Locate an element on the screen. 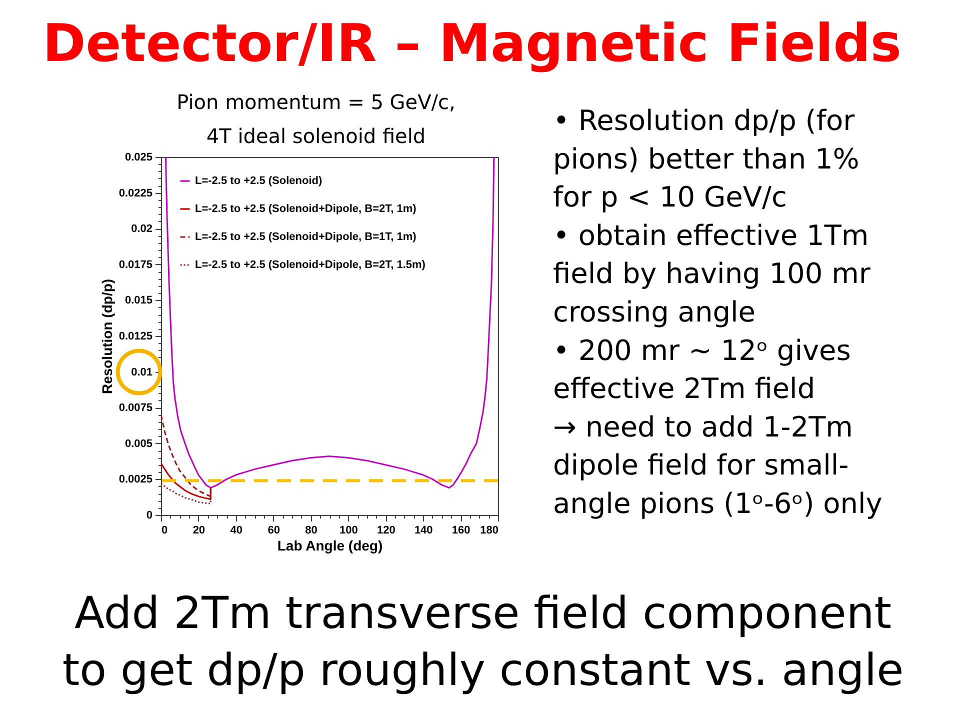 Image resolution: width=960 pixels, height=720 pixels. x-tick-label: 160 is located at coordinates (461, 530).